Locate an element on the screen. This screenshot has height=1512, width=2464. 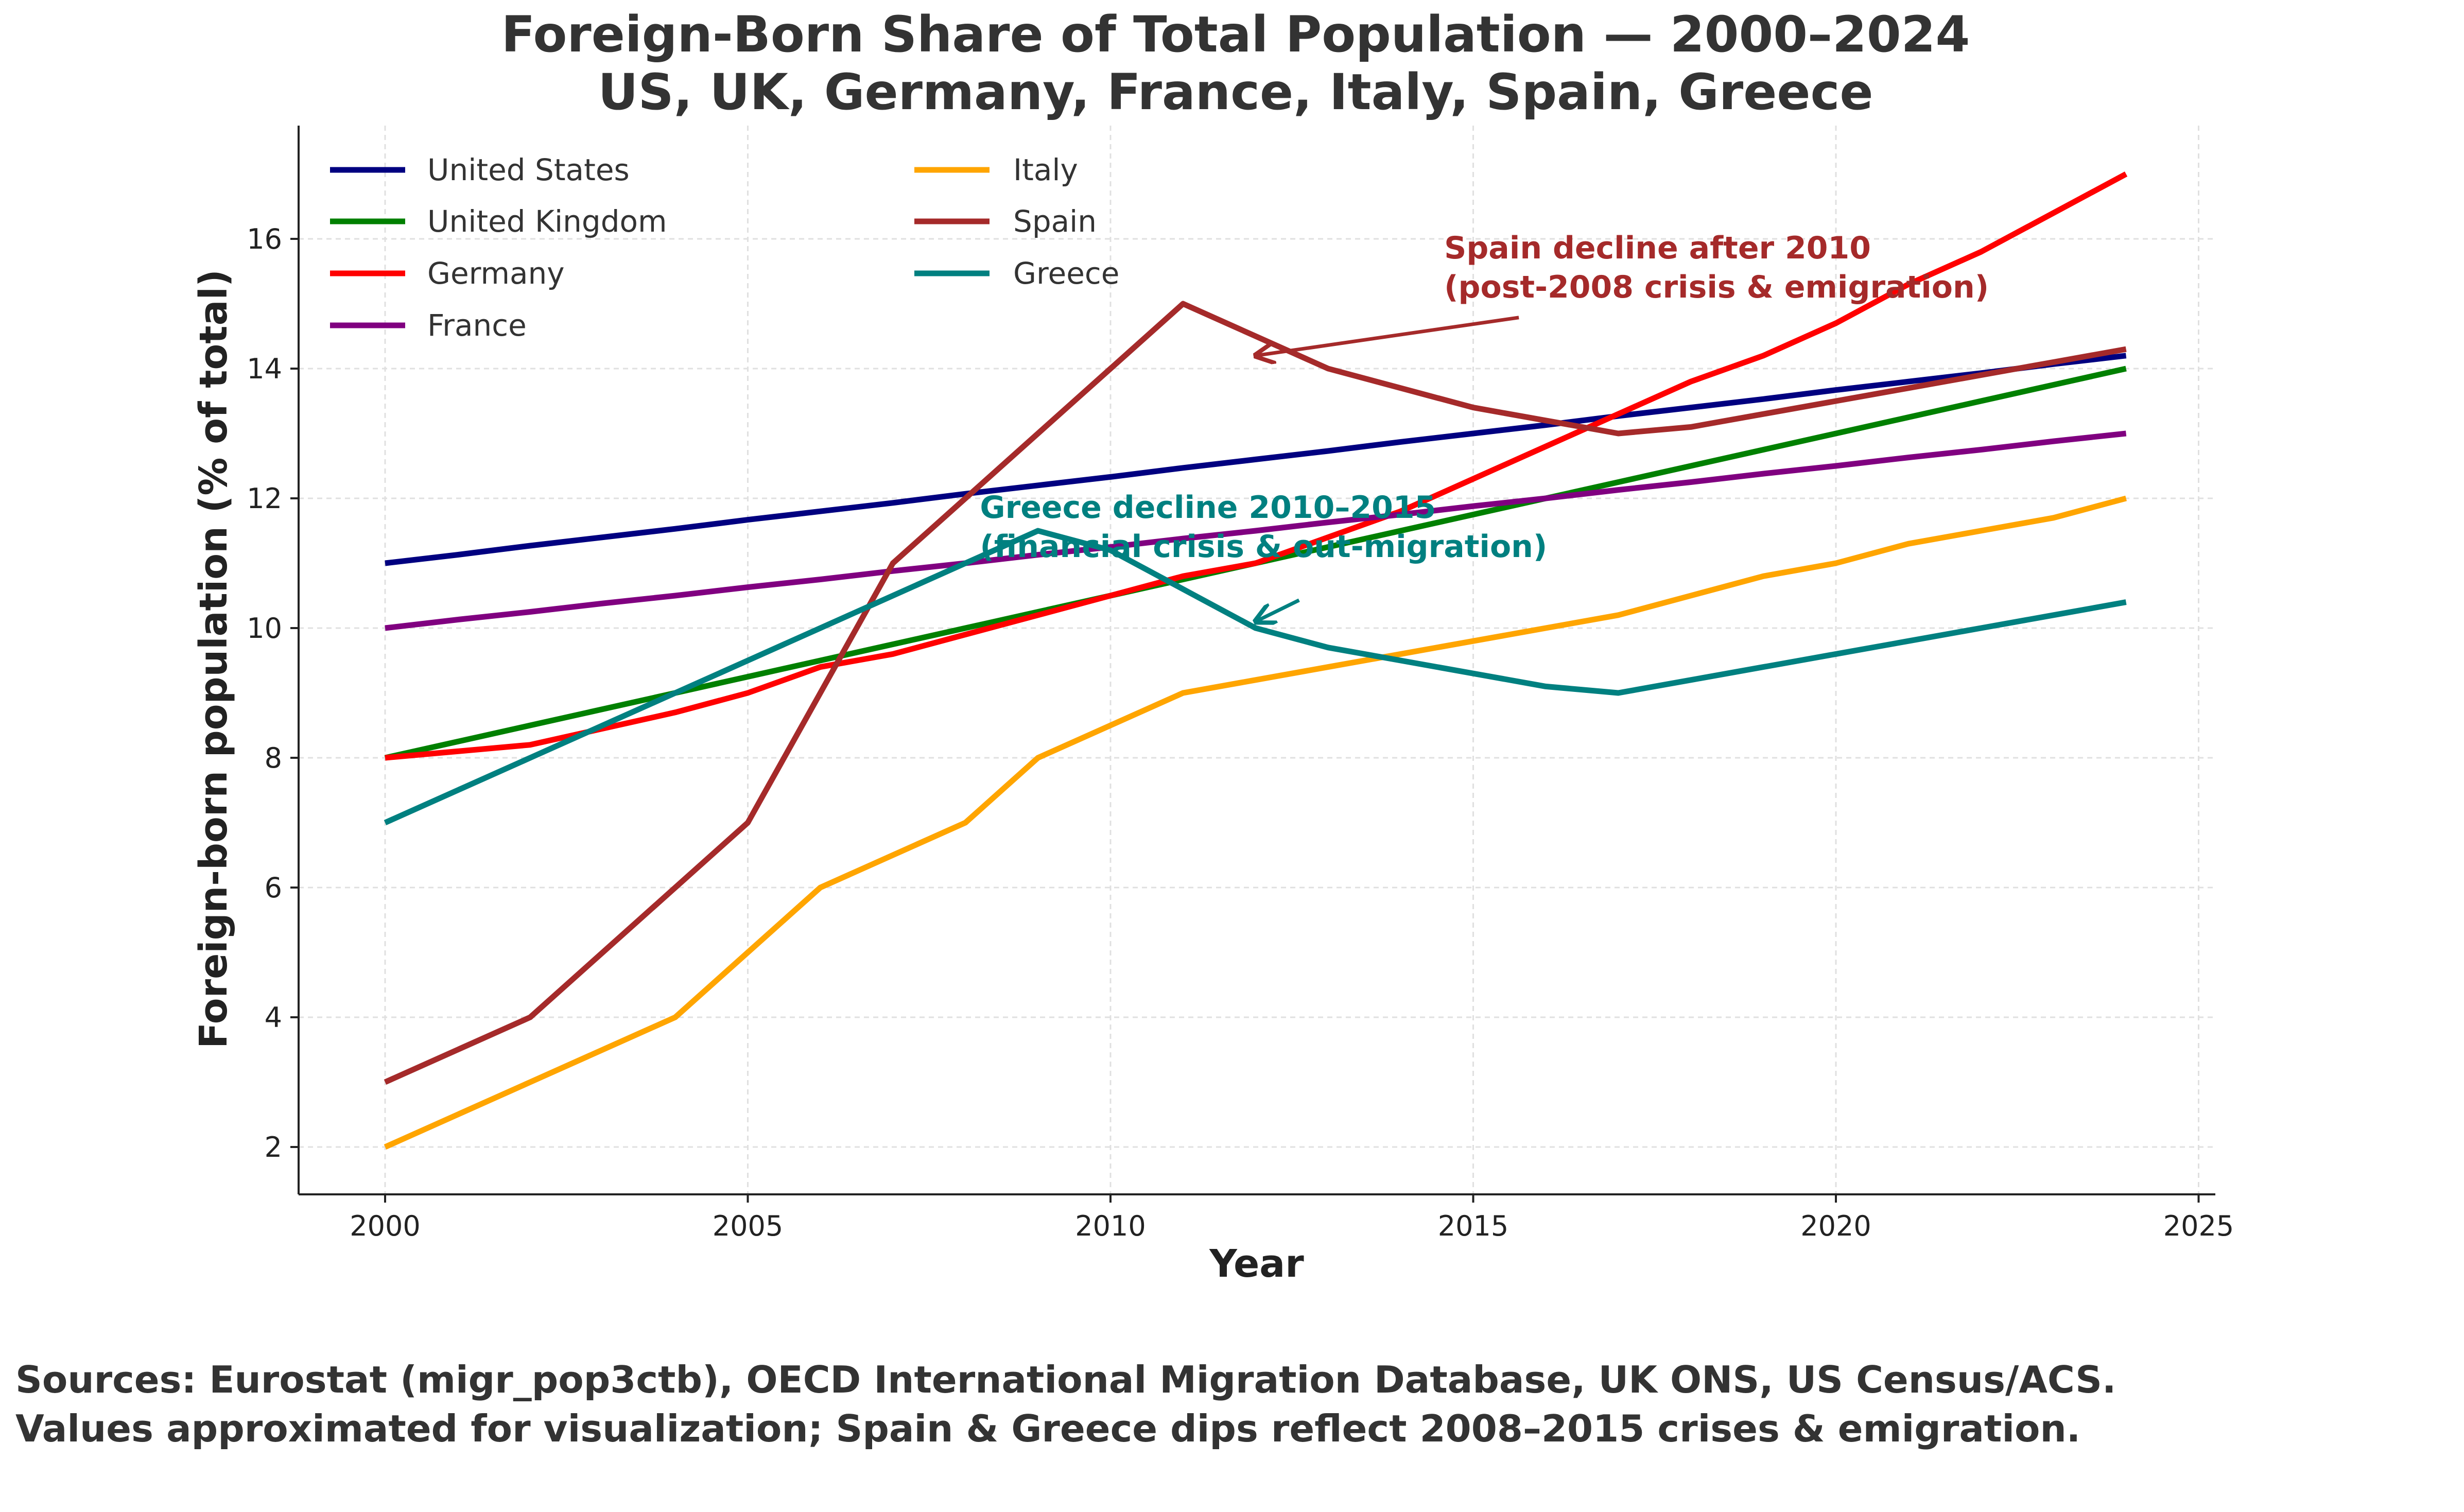
series-line-greece is located at coordinates (1256, 677).